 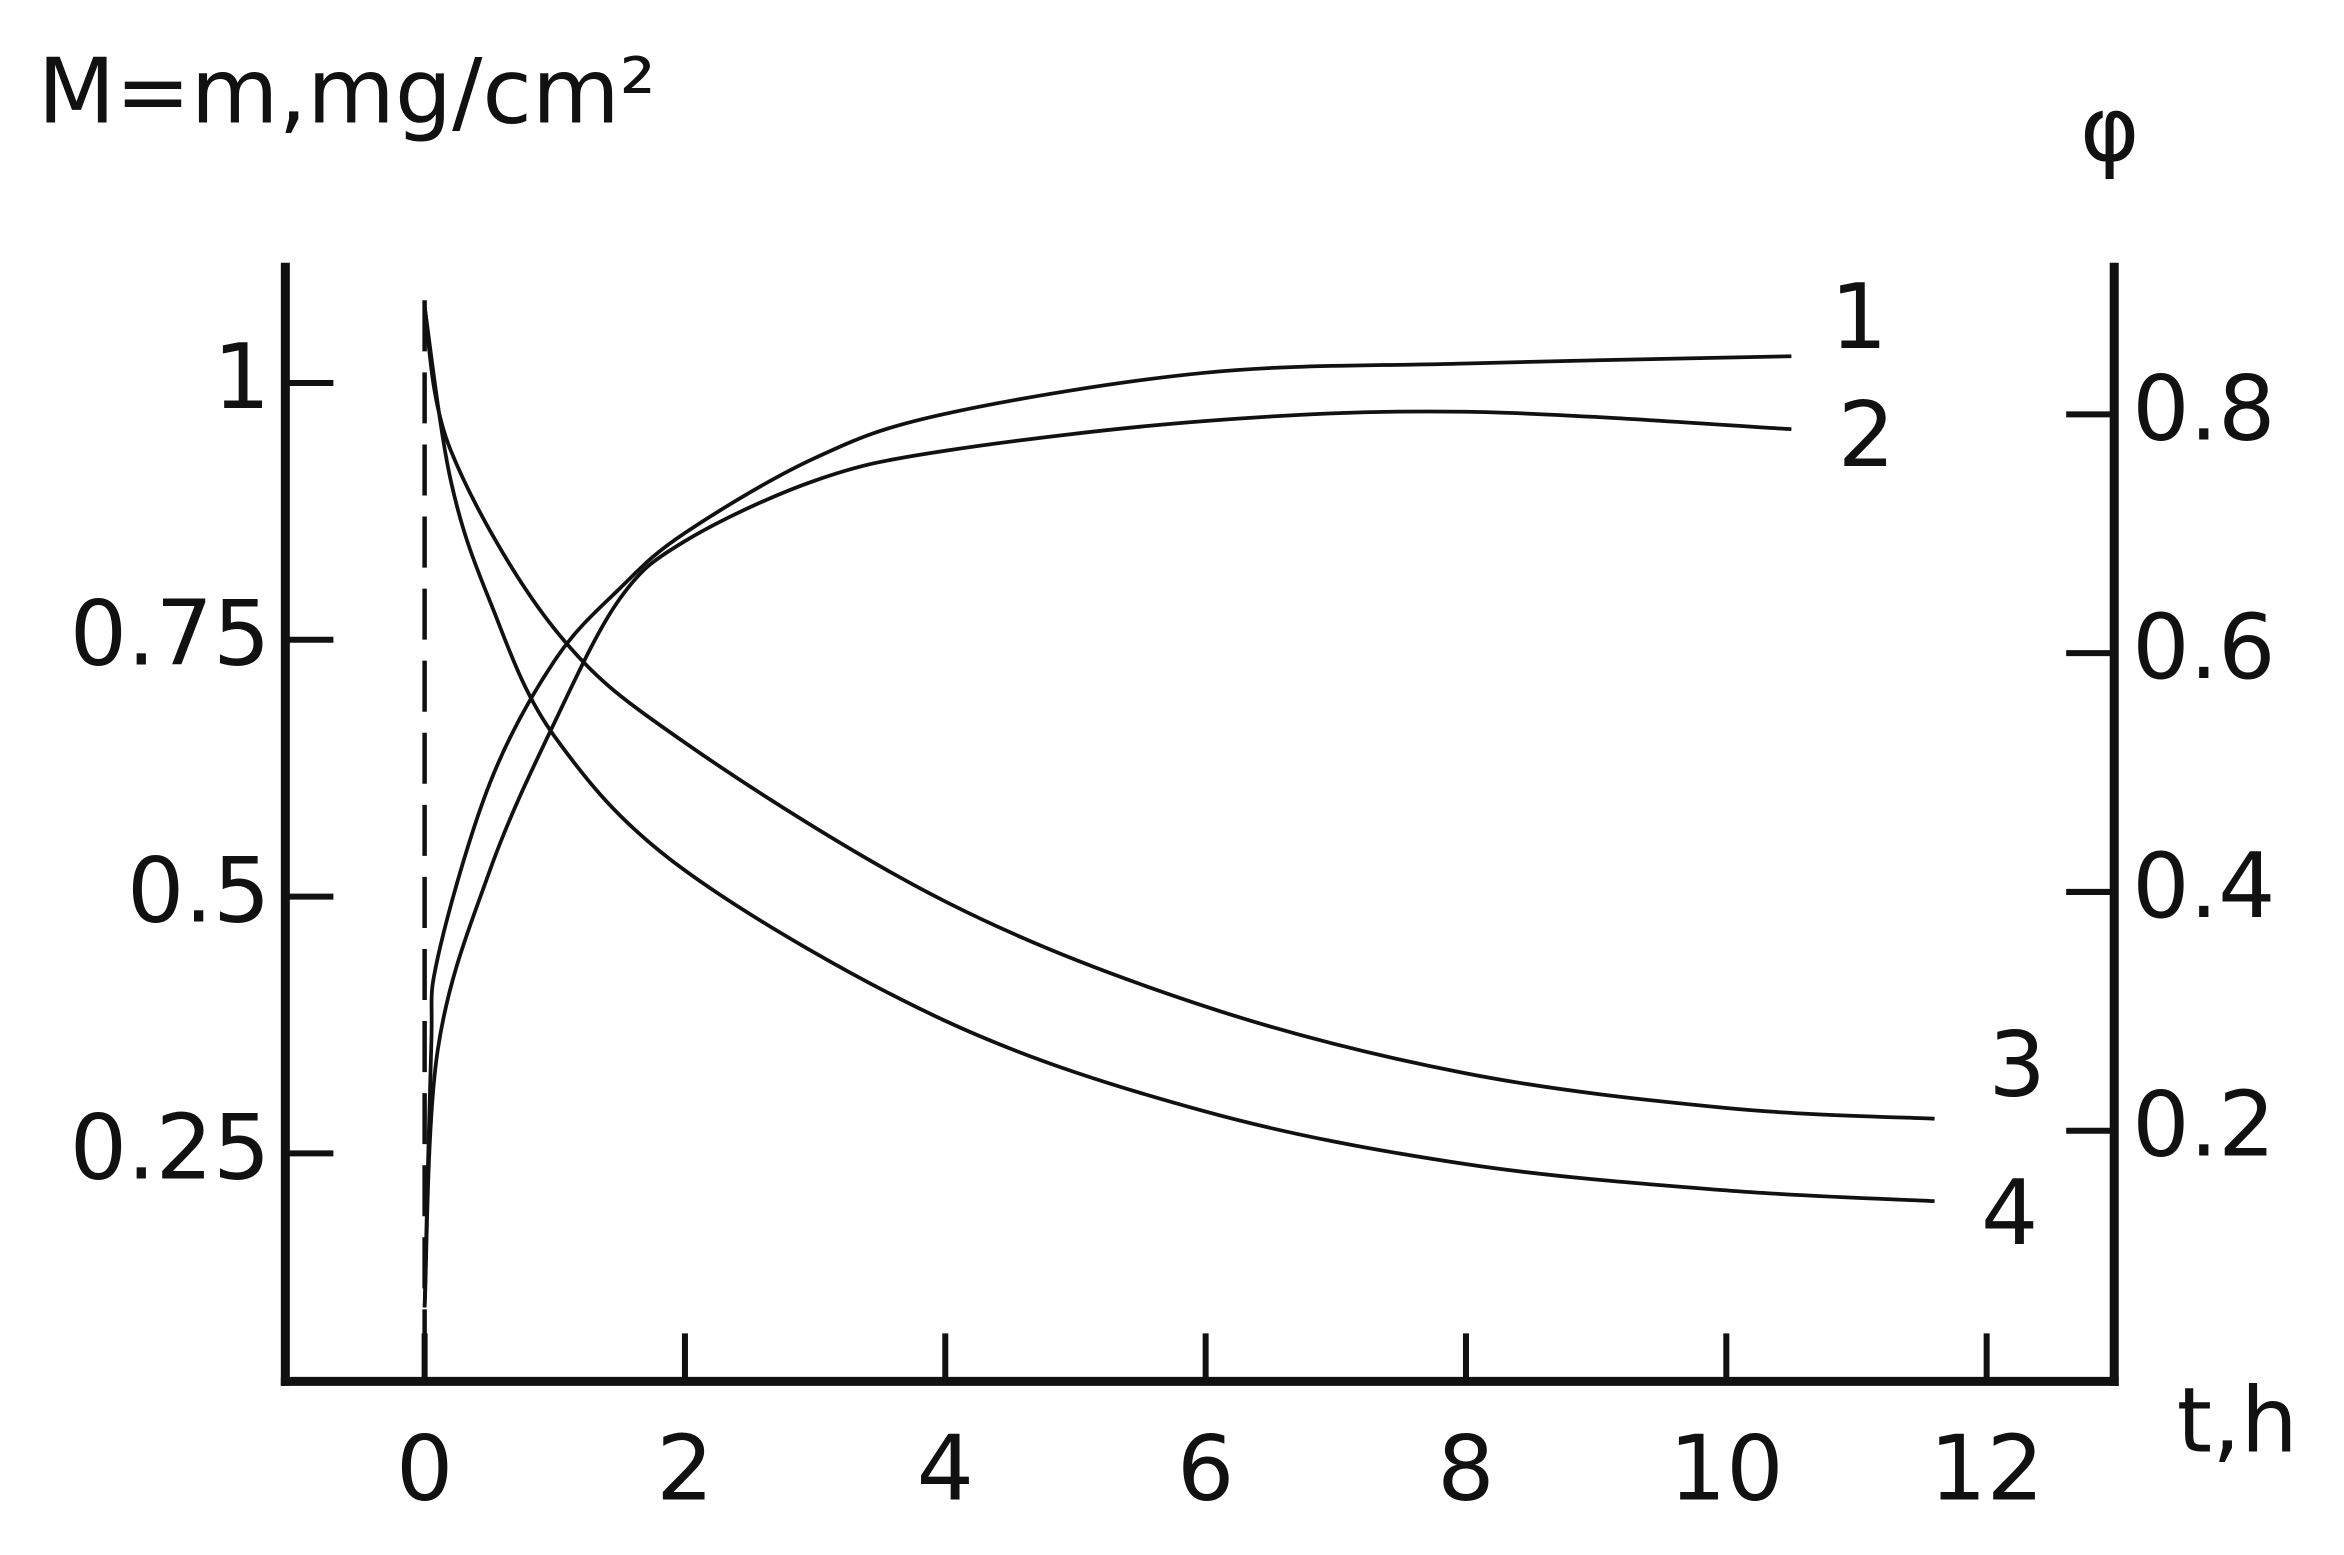 I want to click on x-tick-label: 2, so click(x=684, y=1468).